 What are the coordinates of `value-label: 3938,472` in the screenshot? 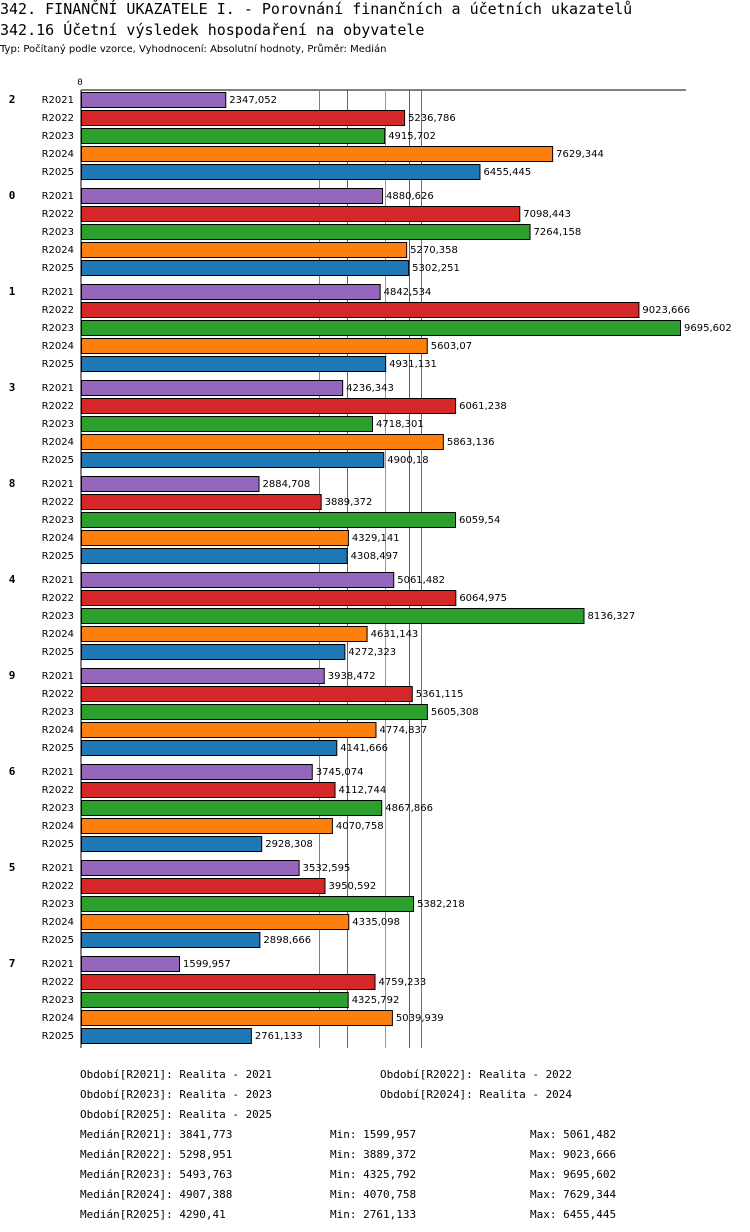 It's located at (352, 676).